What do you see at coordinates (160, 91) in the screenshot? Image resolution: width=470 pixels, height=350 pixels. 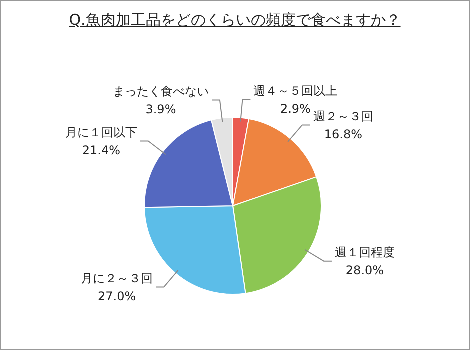 I see `slice-label: まったく食べない` at bounding box center [160, 91].